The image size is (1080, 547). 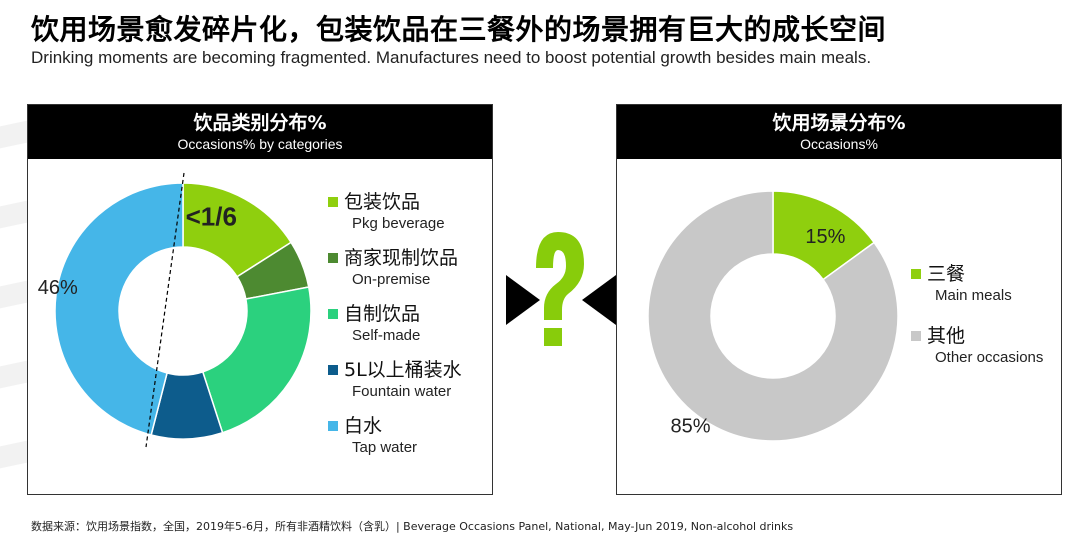 What do you see at coordinates (403, 370) in the screenshot?
I see `legend-label: 5L以上桶装水` at bounding box center [403, 370].